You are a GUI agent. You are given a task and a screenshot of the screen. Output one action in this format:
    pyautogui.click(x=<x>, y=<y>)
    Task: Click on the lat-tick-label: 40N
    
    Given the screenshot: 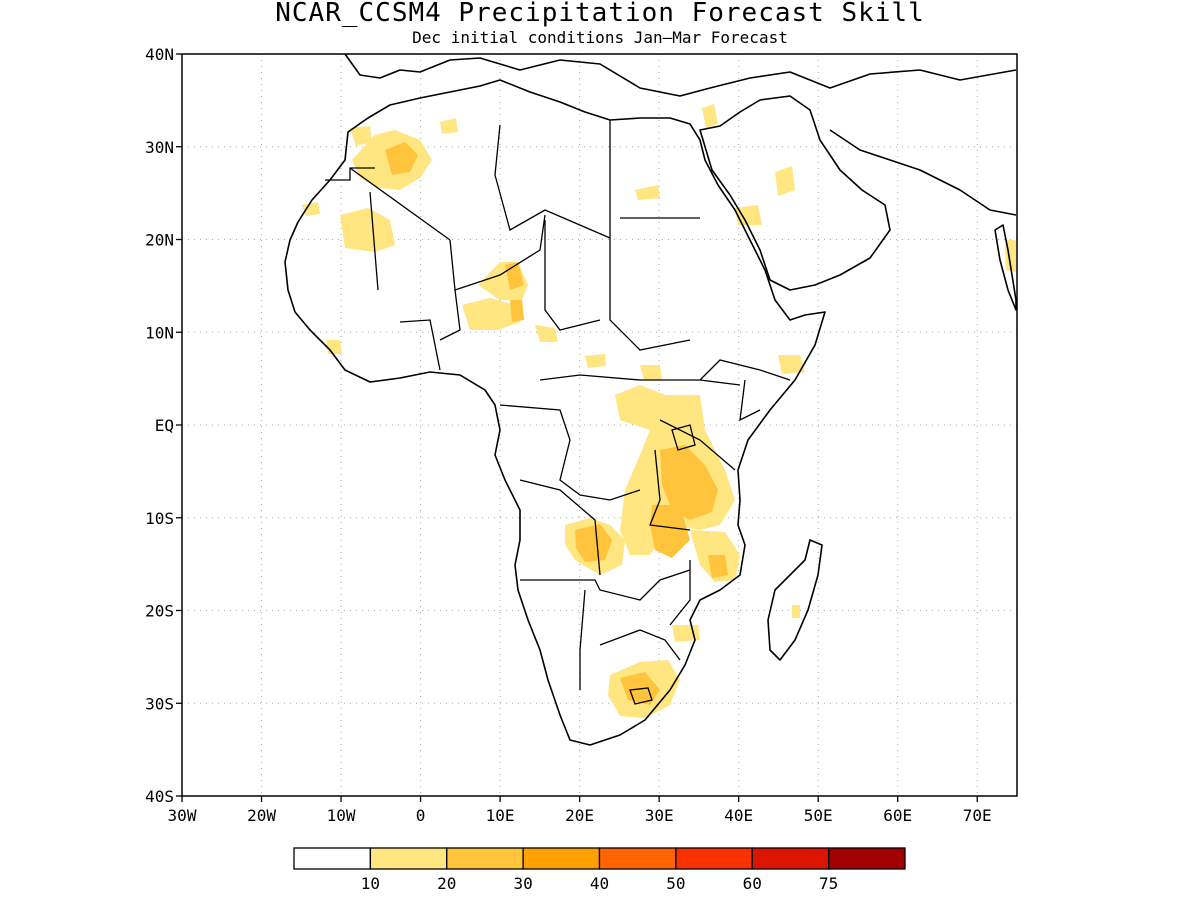 What is the action you would take?
    pyautogui.click(x=159, y=54)
    